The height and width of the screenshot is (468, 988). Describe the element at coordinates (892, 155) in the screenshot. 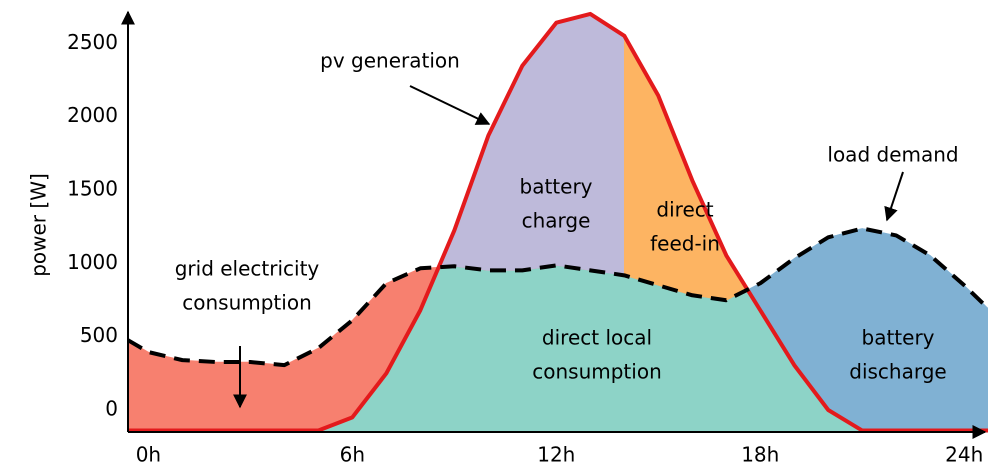

I see `series-label: load demand` at that location.